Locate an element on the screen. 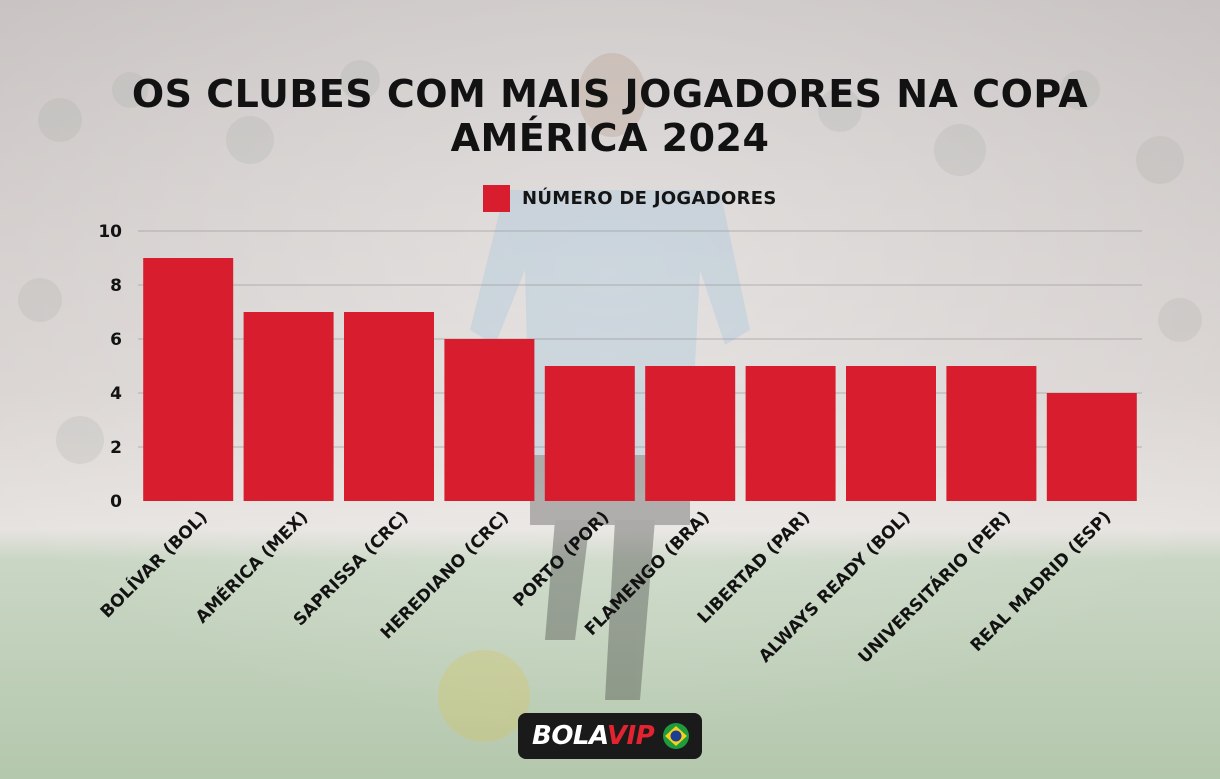 This screenshot has height=779, width=1220. legend: NÚMERO DE JOGADORES is located at coordinates (630, 198).